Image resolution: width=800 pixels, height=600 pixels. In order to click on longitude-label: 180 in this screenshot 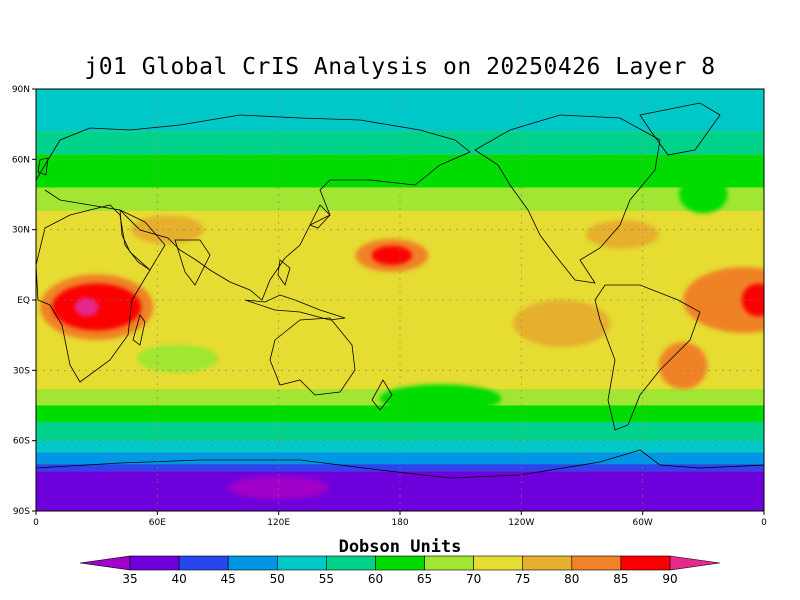, I will do `click(399, 523)`.